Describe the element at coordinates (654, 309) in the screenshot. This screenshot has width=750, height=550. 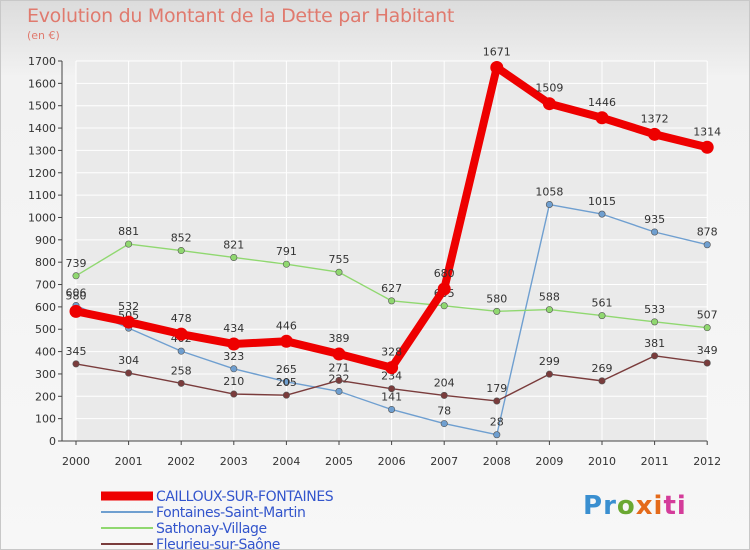
I see `data-label: 533` at that location.